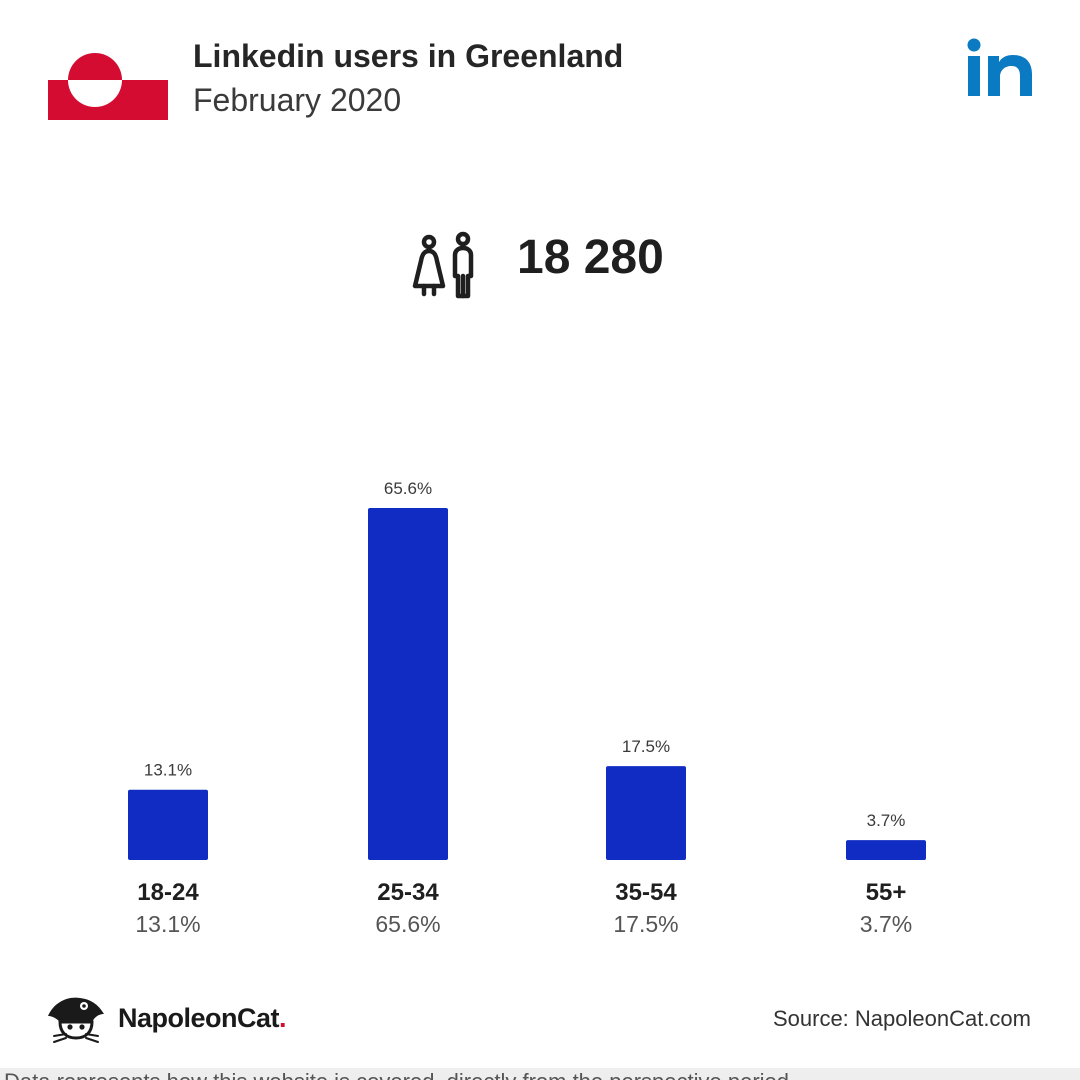 The image size is (1080, 1080). I want to click on bar-top-label: 13.1%, so click(168, 770).